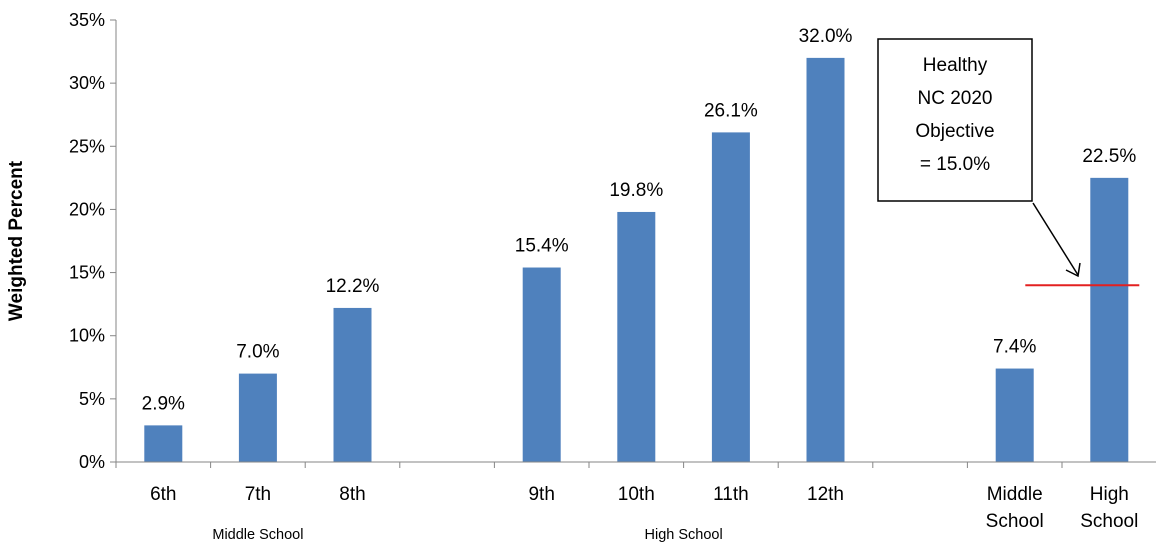 Image resolution: width=1156 pixels, height=546 pixels. I want to click on group-label: Middle School, so click(257, 535).